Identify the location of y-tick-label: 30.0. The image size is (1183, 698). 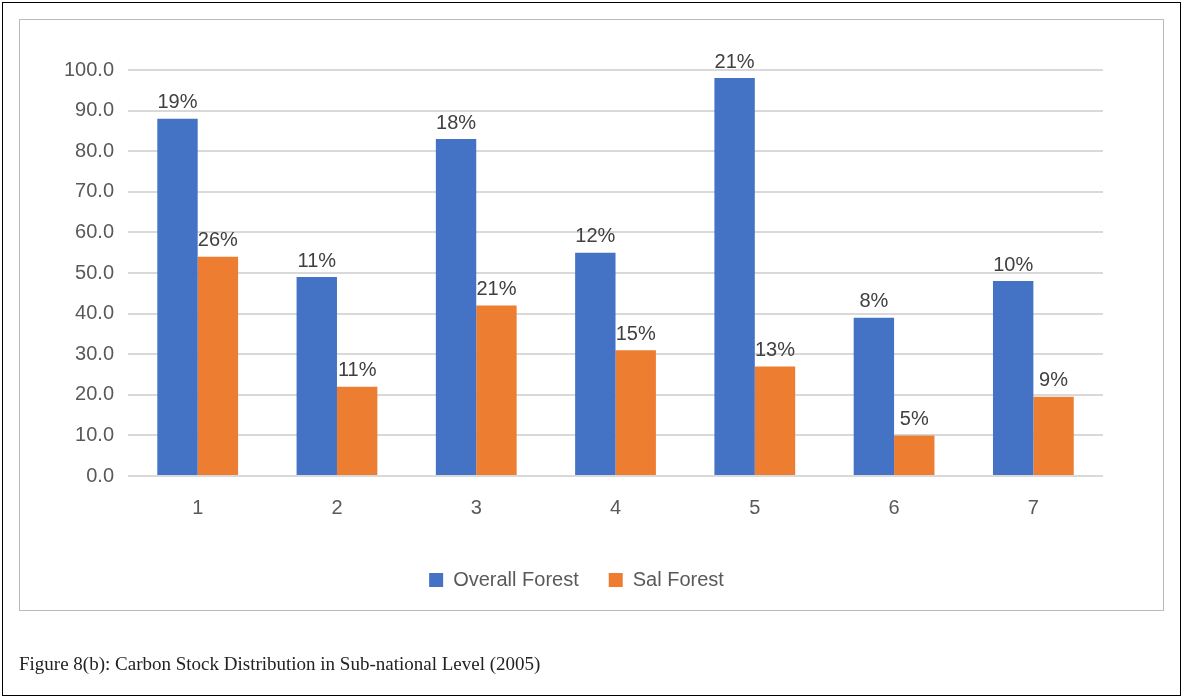
(95, 352).